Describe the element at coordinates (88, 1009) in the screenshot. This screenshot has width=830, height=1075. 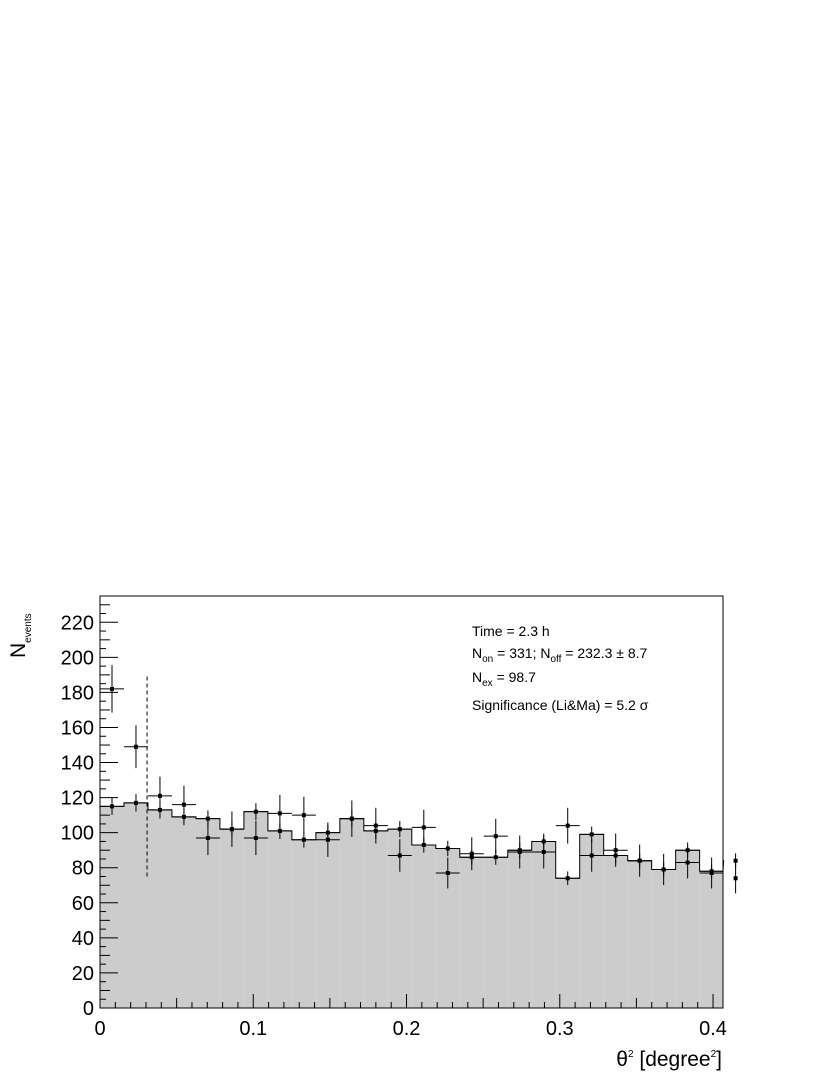
I see `y-tick-label: 0` at that location.